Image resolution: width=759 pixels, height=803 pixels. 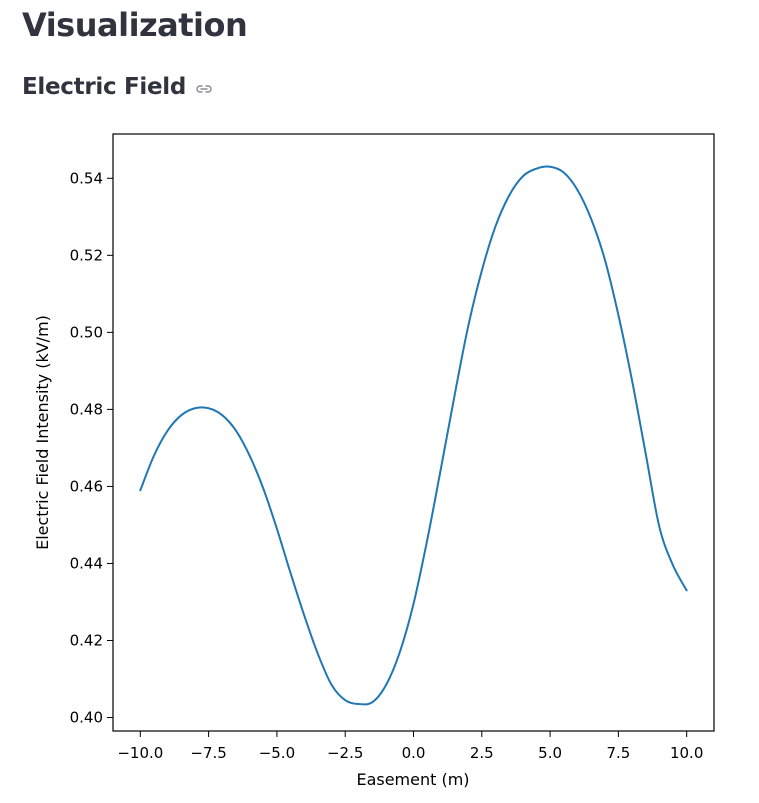 What do you see at coordinates (482, 753) in the screenshot?
I see `x-tick-label: 2.5` at bounding box center [482, 753].